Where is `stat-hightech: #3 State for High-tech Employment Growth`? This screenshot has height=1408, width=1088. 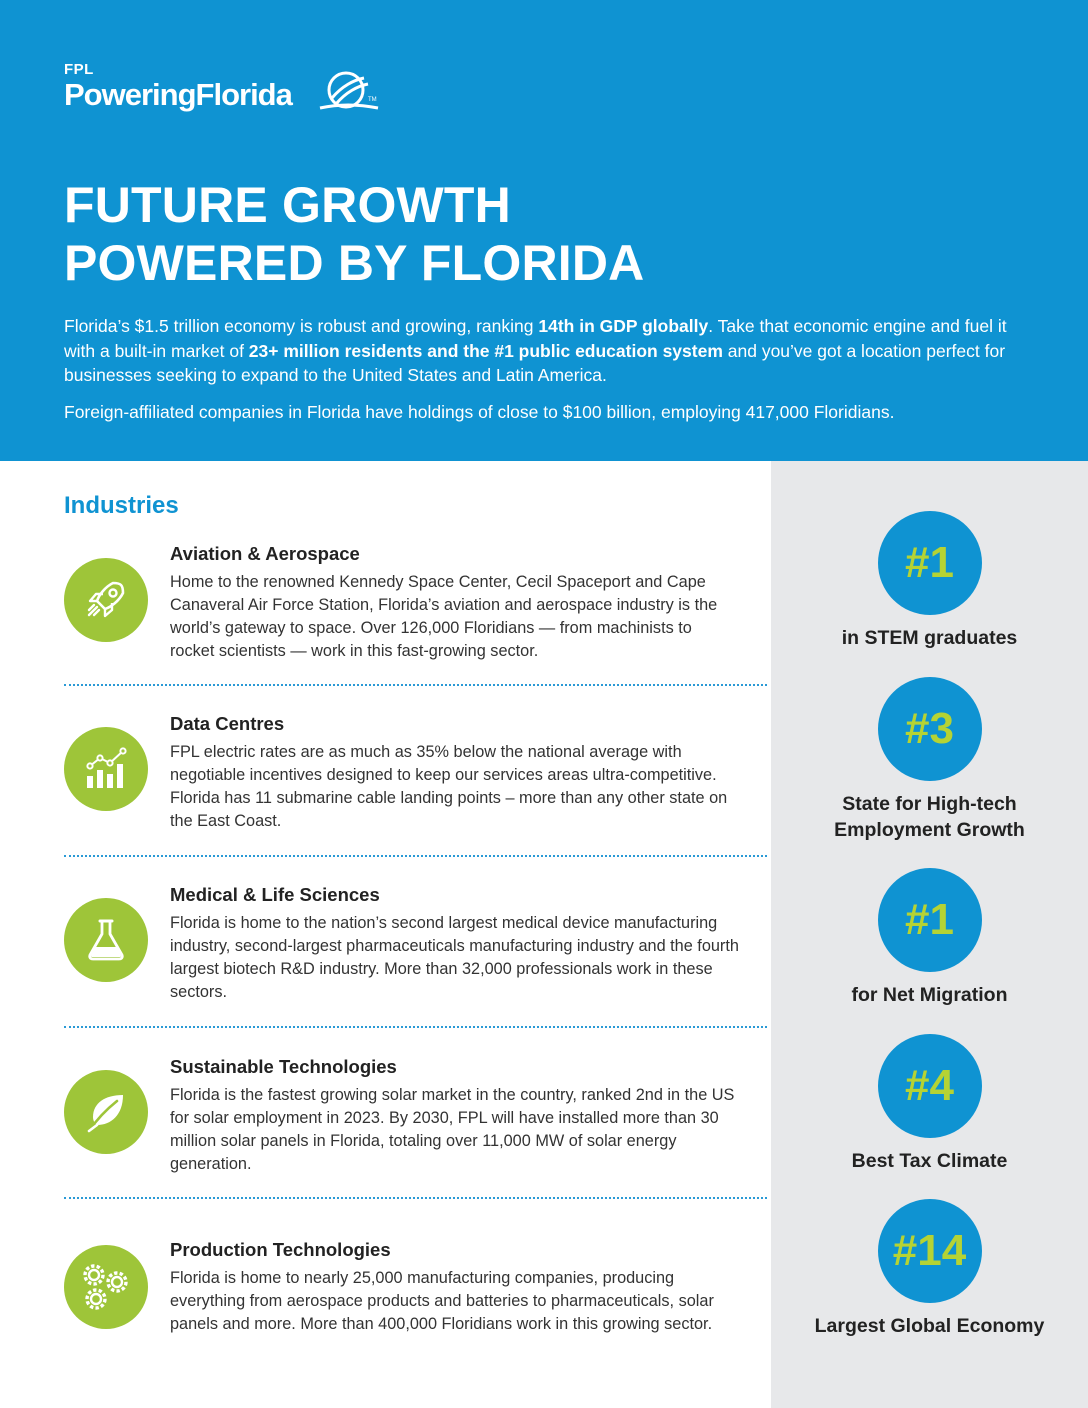 stat-hightech: #3 State for High-tech Employment Growth is located at coordinates (929, 760).